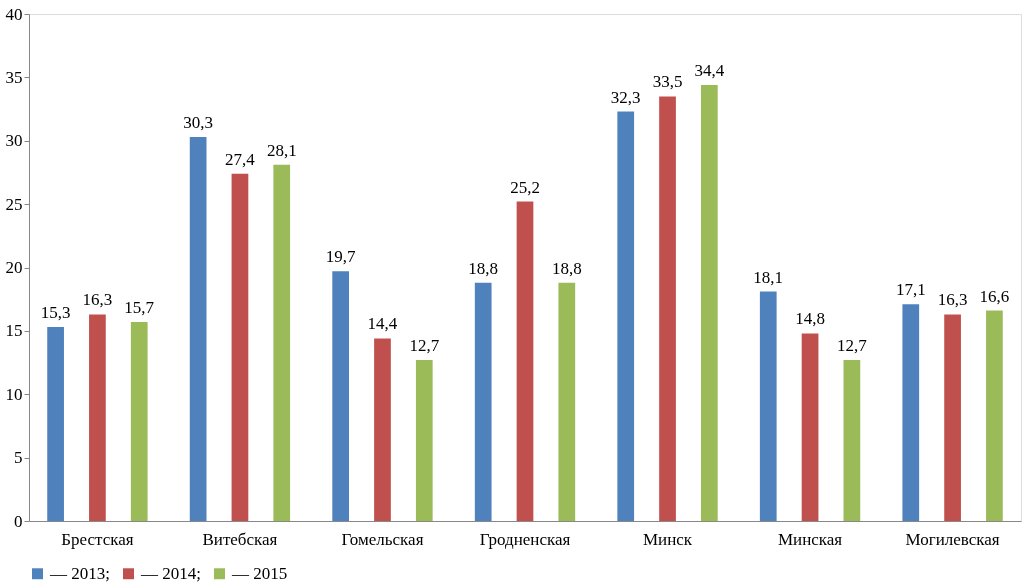 The width and height of the screenshot is (1026, 587). Describe the element at coordinates (97, 539) in the screenshot. I see `x-tick-label: Брестская` at that location.